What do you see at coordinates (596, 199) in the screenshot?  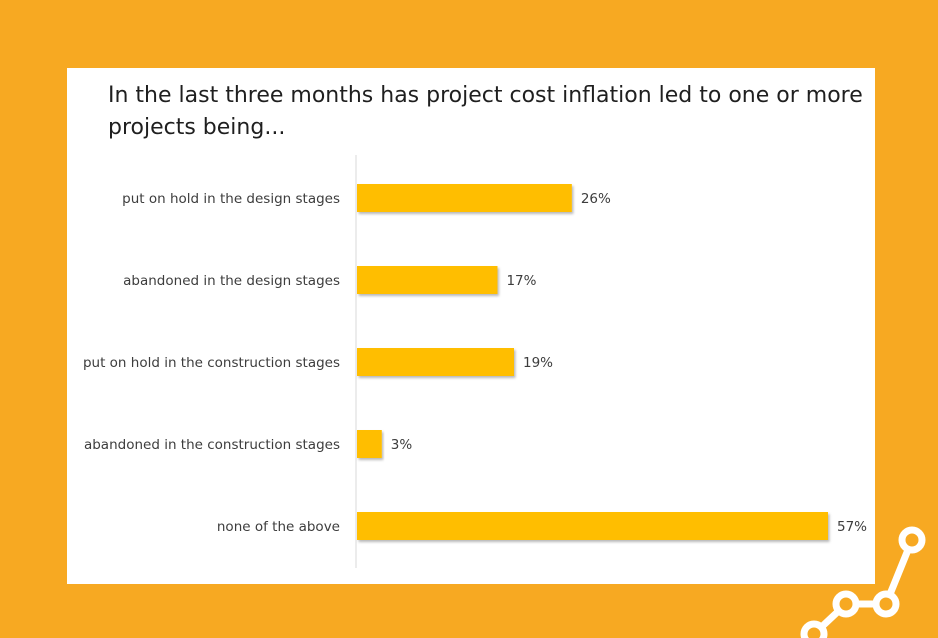 I see `data-label: 26%` at bounding box center [596, 199].